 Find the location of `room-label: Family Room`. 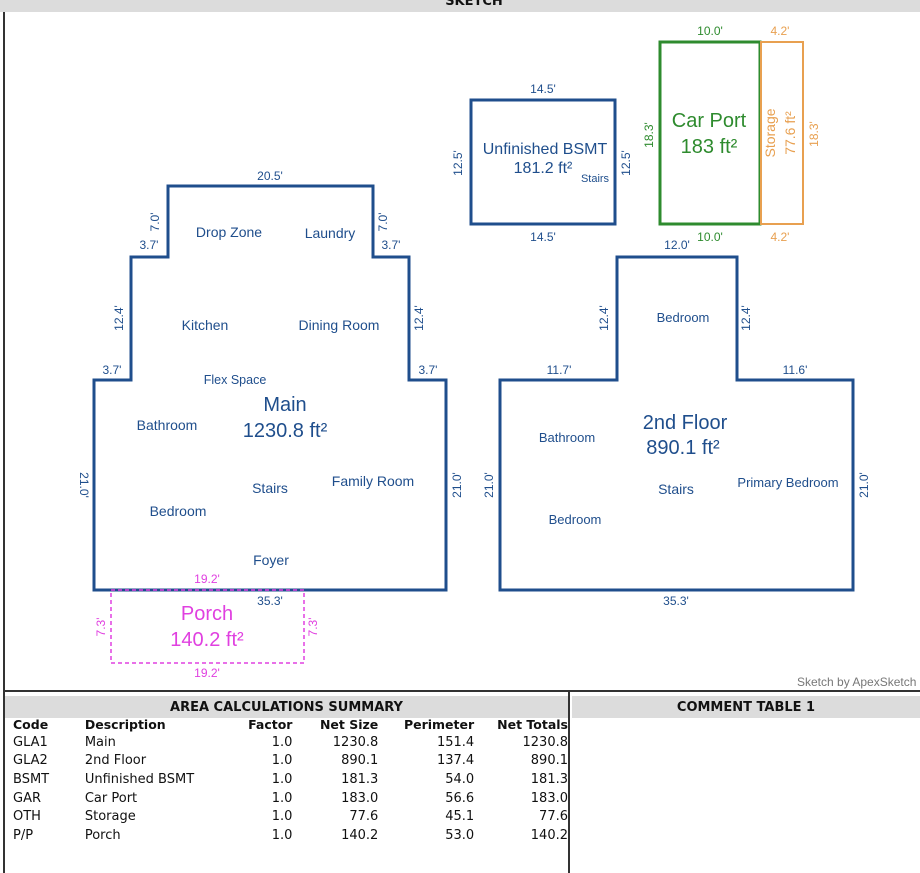

room-label: Family Room is located at coordinates (373, 481).